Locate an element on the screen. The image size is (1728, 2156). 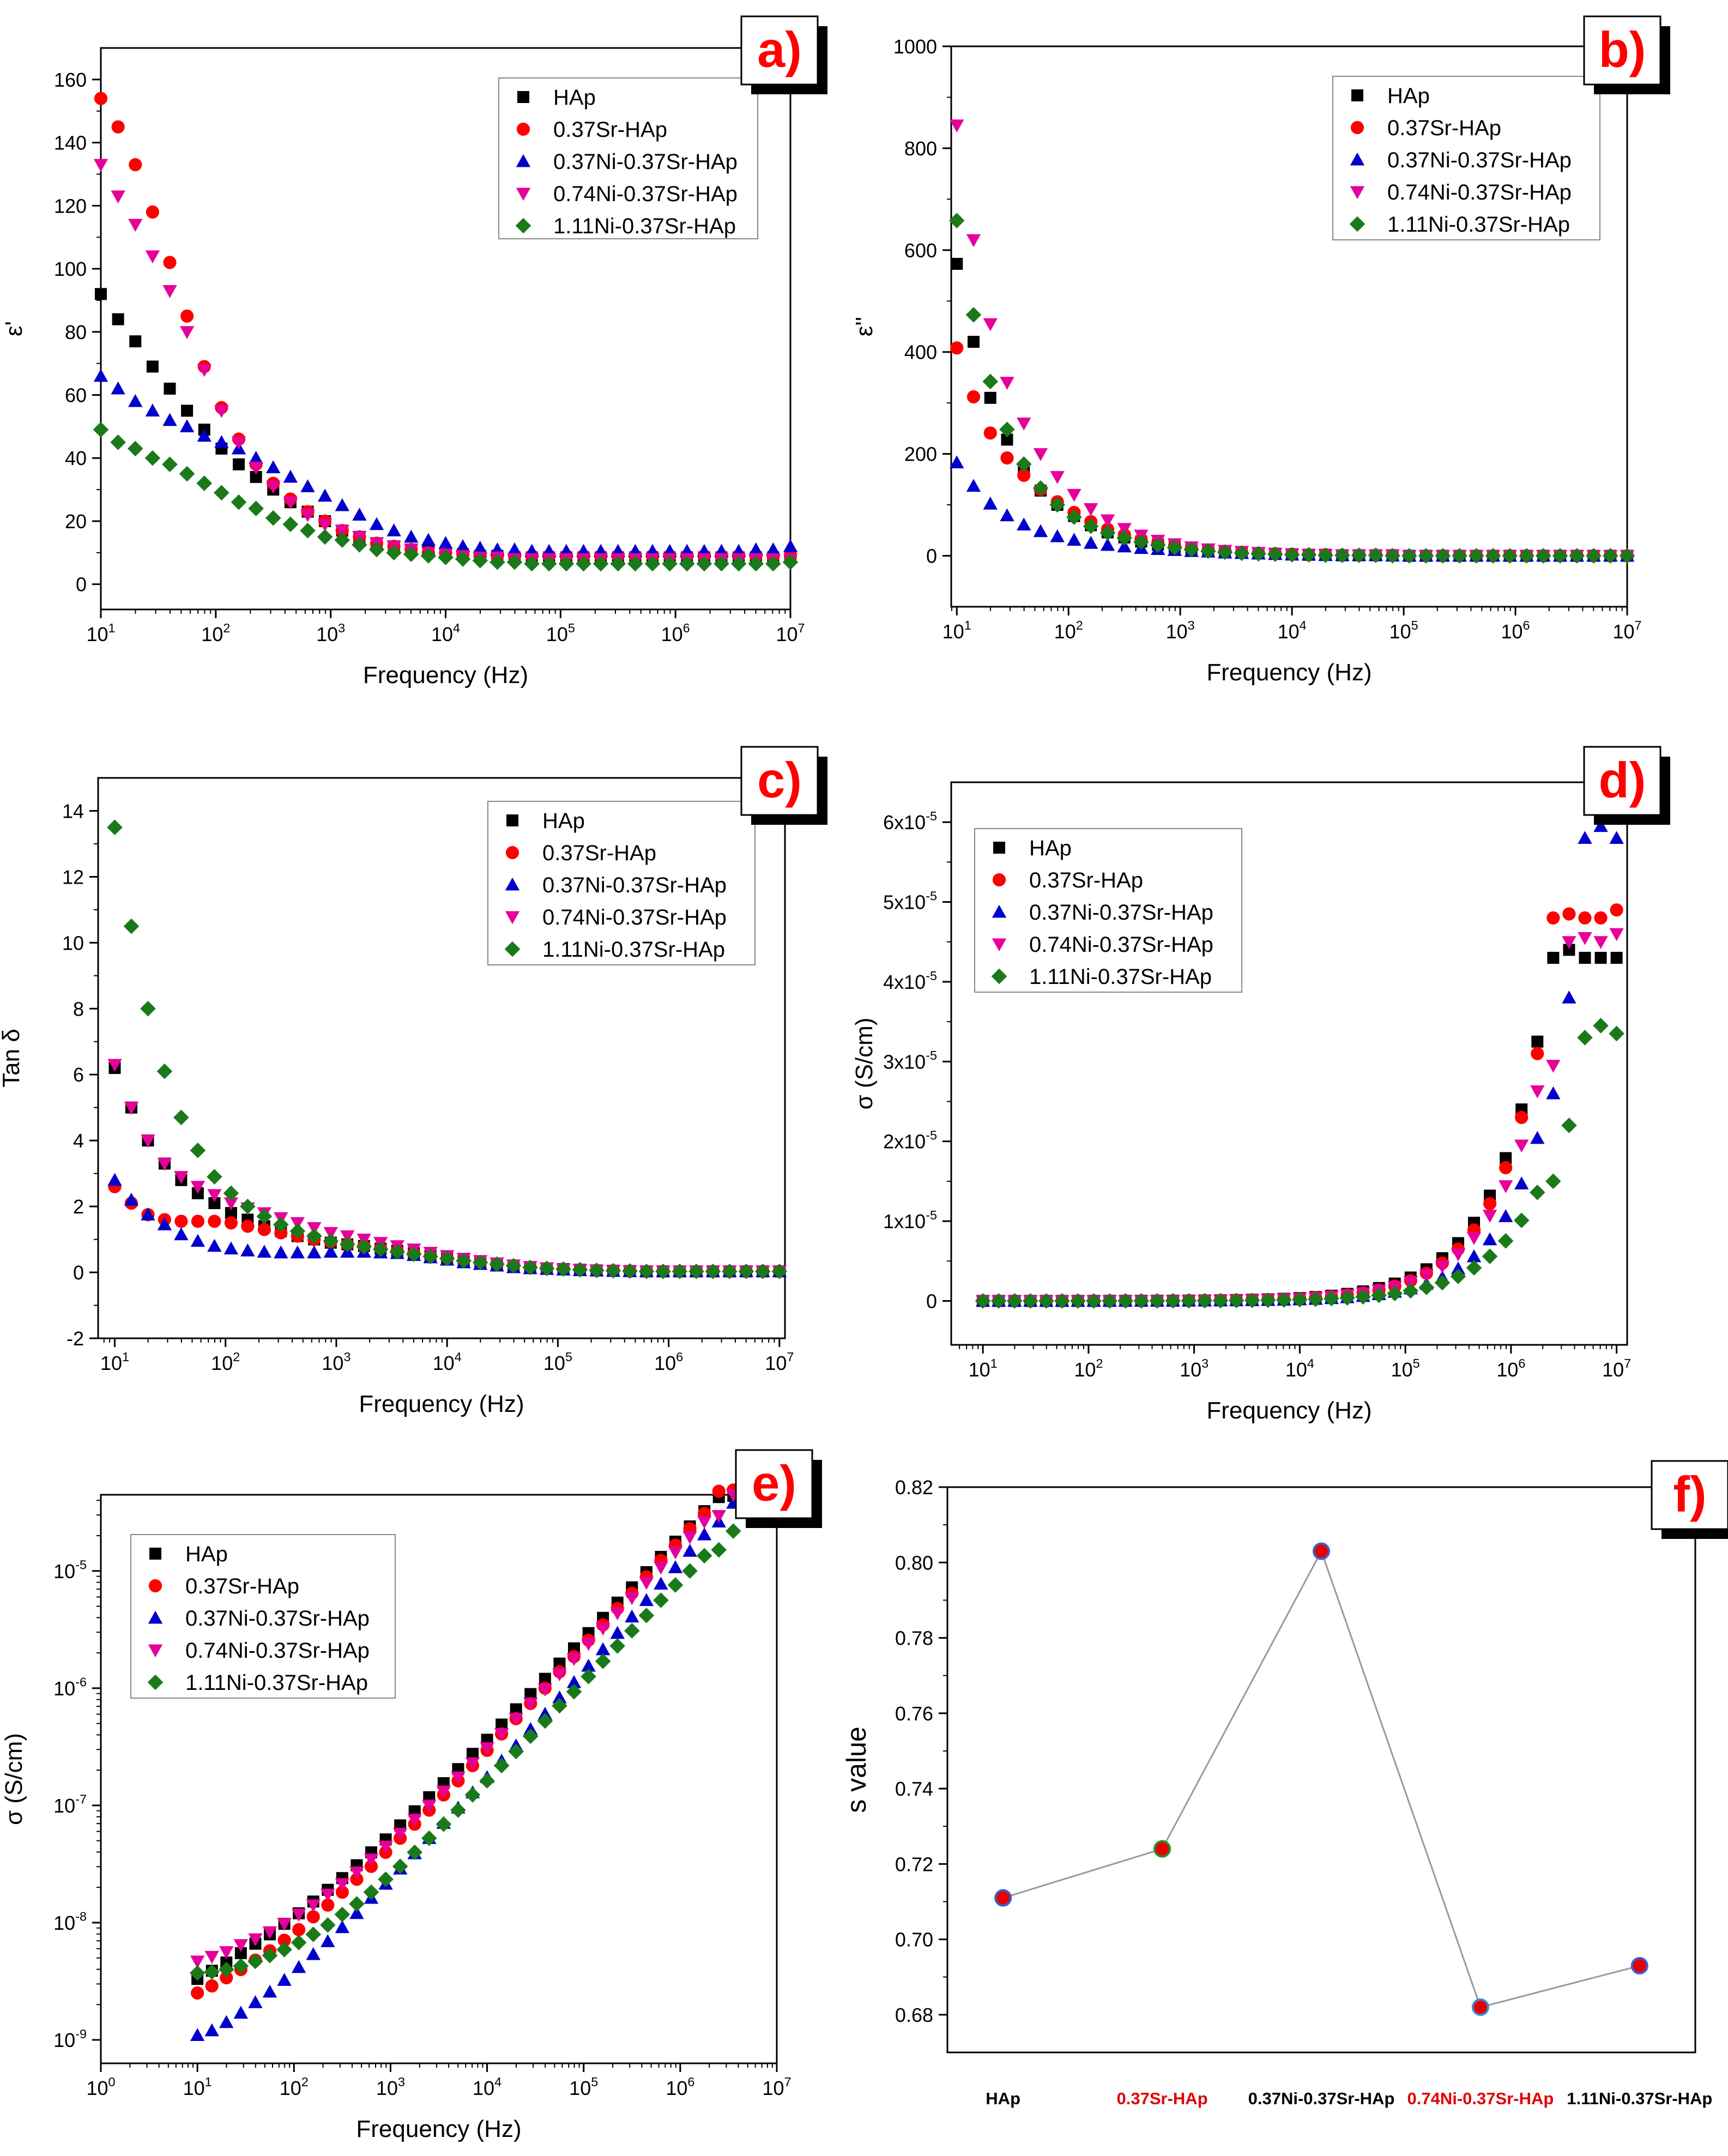
panel-f-y-tick-label: 0.78 is located at coordinates (914, 1639).